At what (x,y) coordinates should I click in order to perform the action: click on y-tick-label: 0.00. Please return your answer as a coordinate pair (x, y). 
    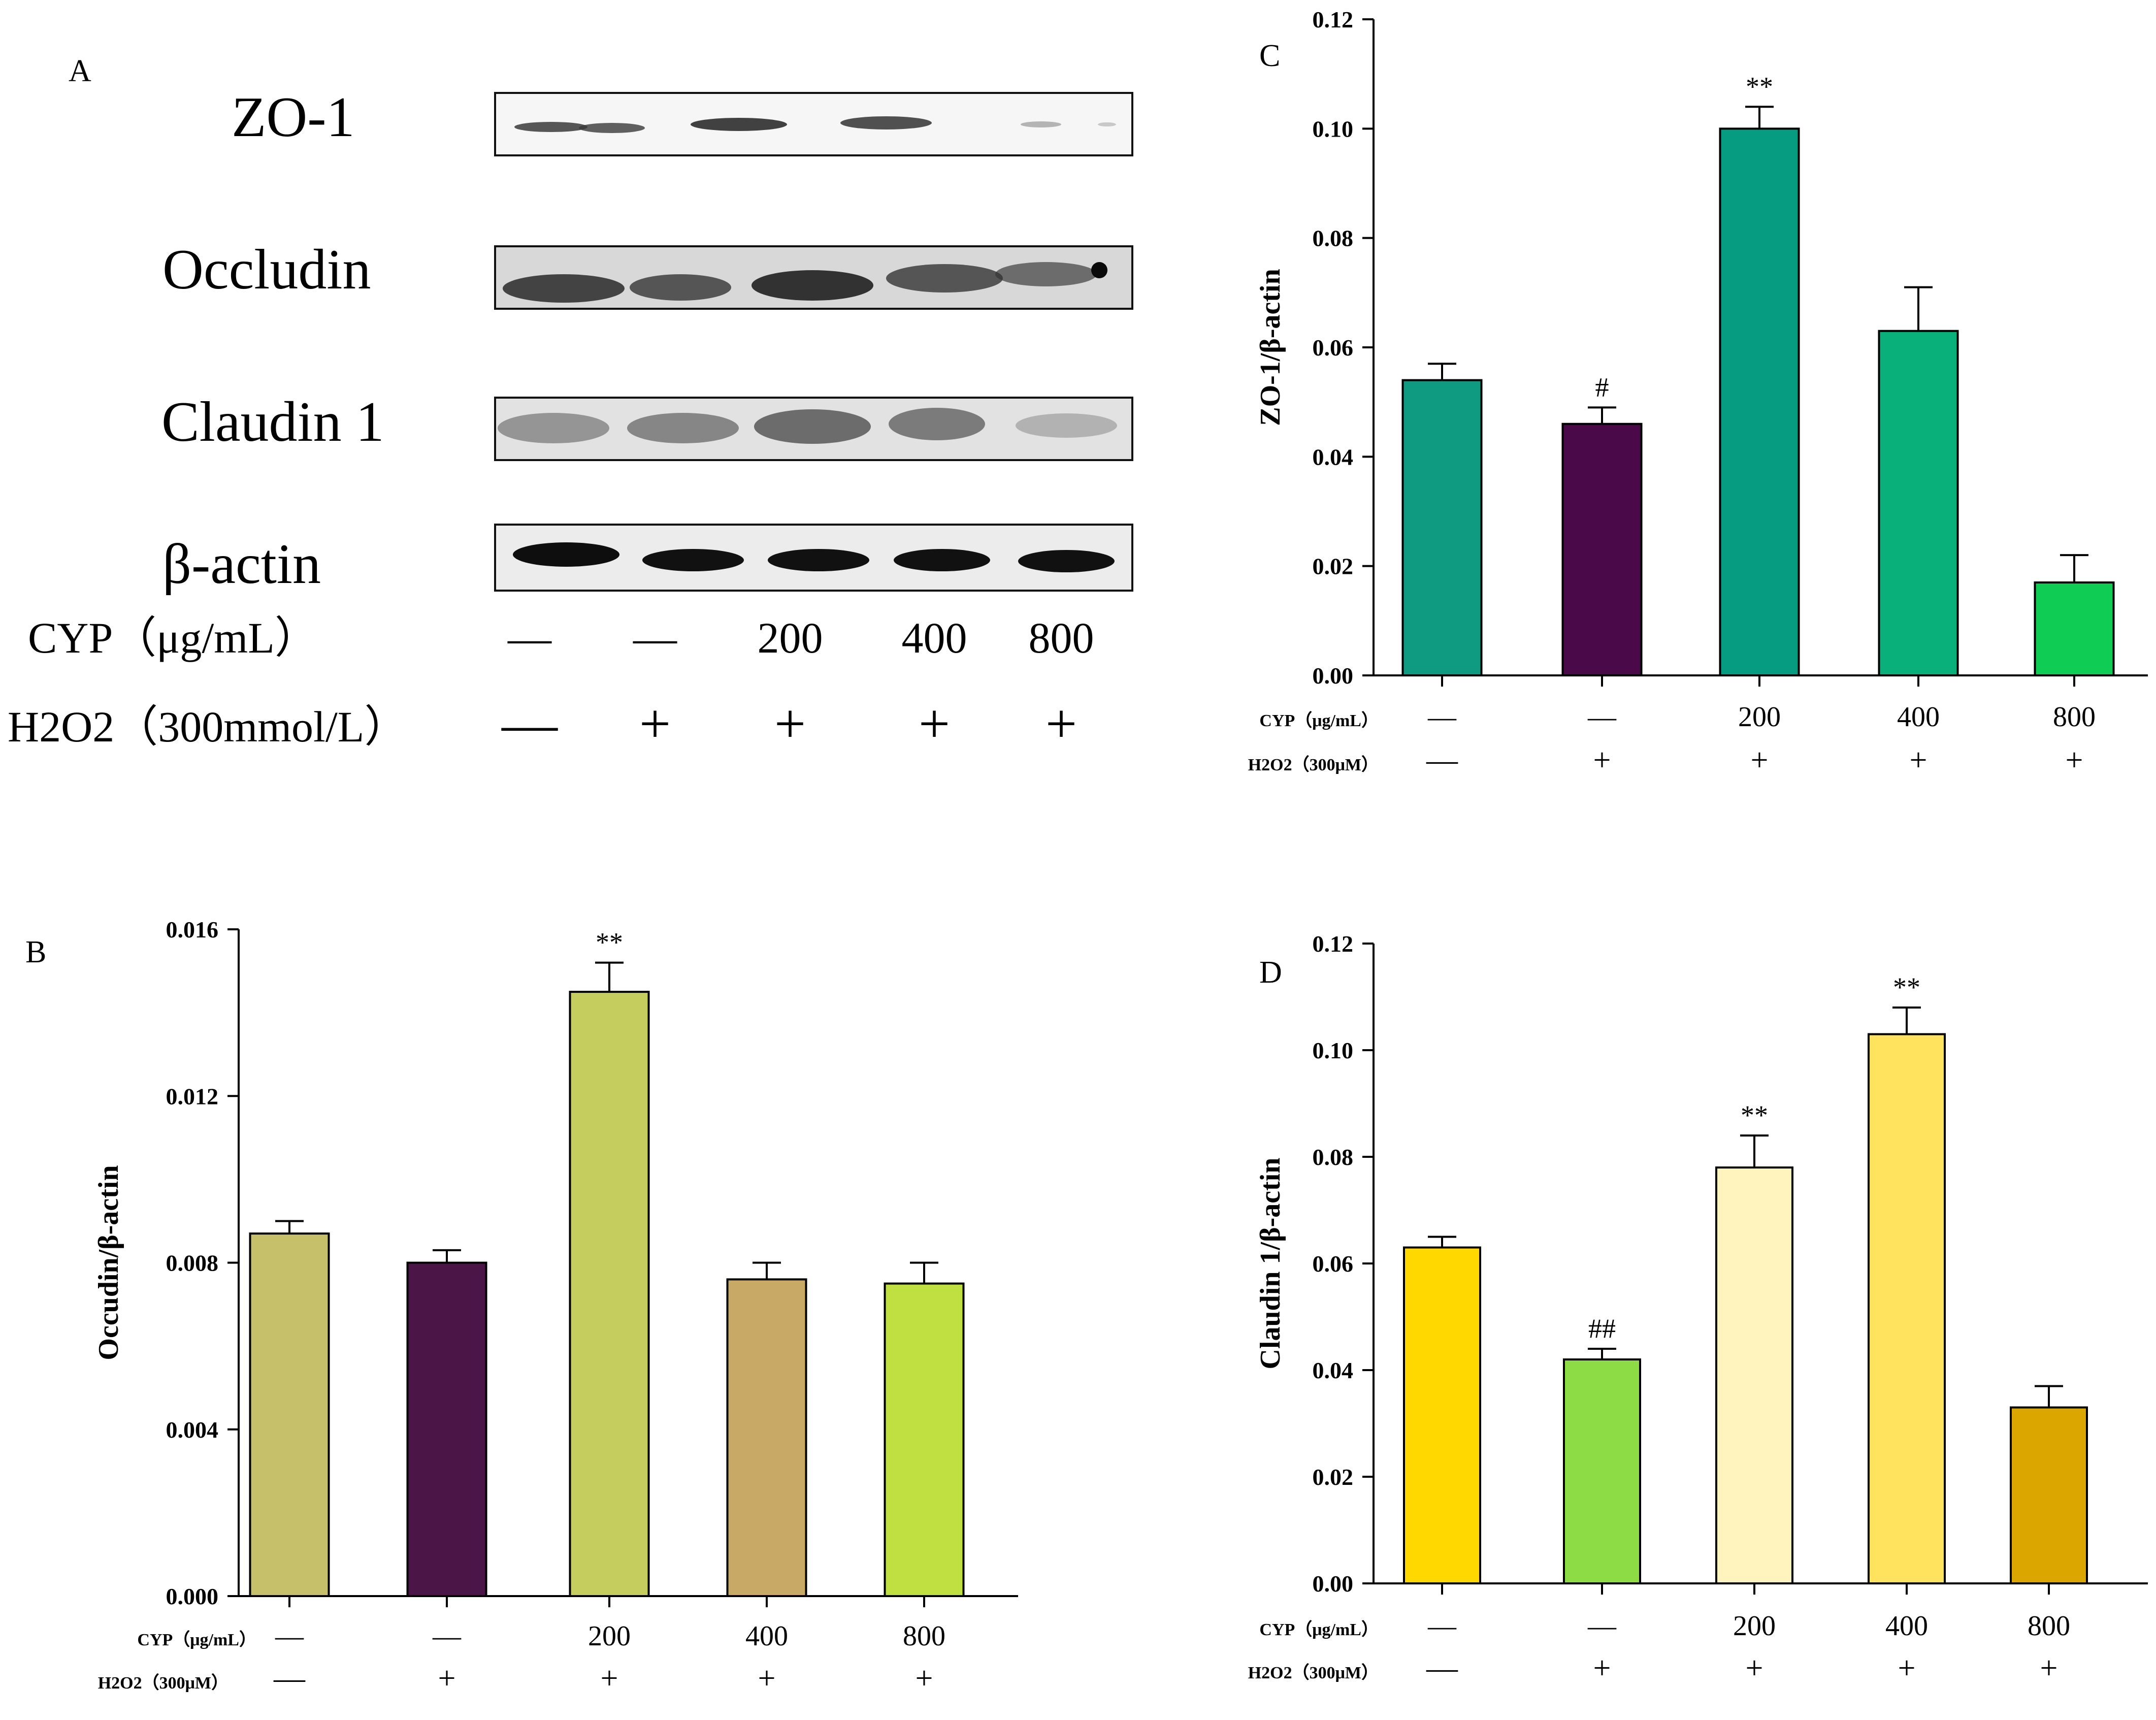
    Looking at the image, I should click on (1334, 676).